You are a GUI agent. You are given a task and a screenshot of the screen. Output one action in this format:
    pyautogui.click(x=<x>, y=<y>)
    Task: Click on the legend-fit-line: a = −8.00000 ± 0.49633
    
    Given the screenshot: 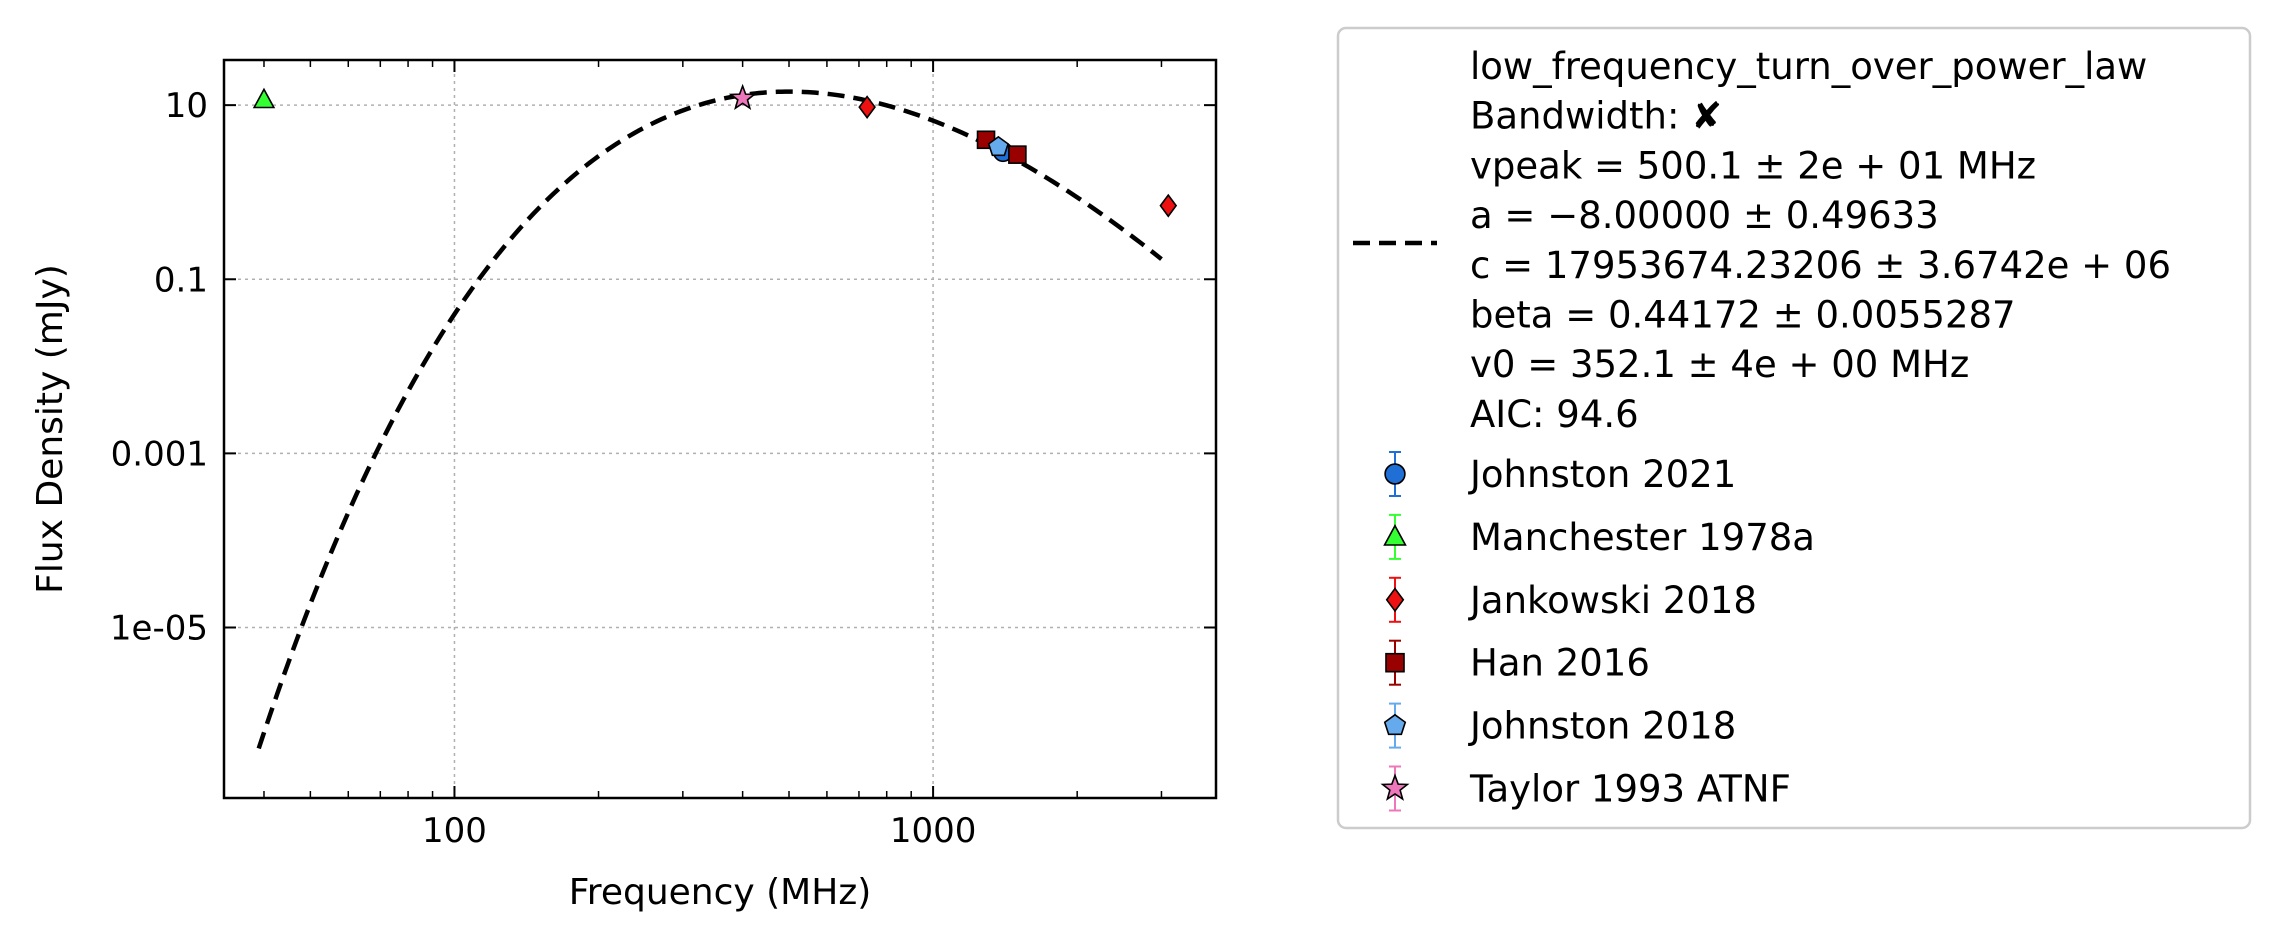 What is the action you would take?
    pyautogui.click(x=1704, y=215)
    